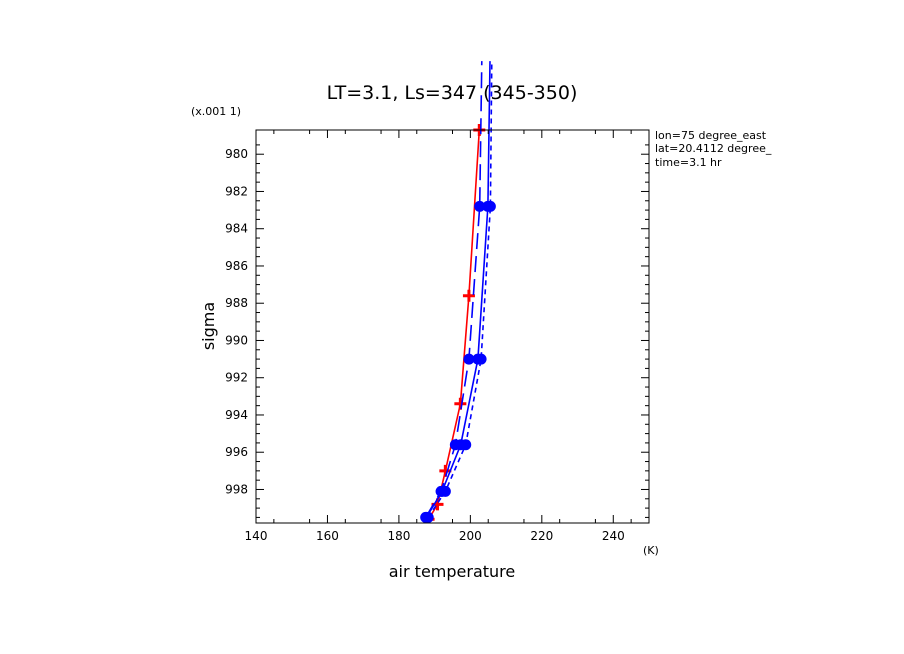 The height and width of the screenshot is (654, 904). Describe the element at coordinates (236, 191) in the screenshot. I see `y-tick-label: 982` at that location.